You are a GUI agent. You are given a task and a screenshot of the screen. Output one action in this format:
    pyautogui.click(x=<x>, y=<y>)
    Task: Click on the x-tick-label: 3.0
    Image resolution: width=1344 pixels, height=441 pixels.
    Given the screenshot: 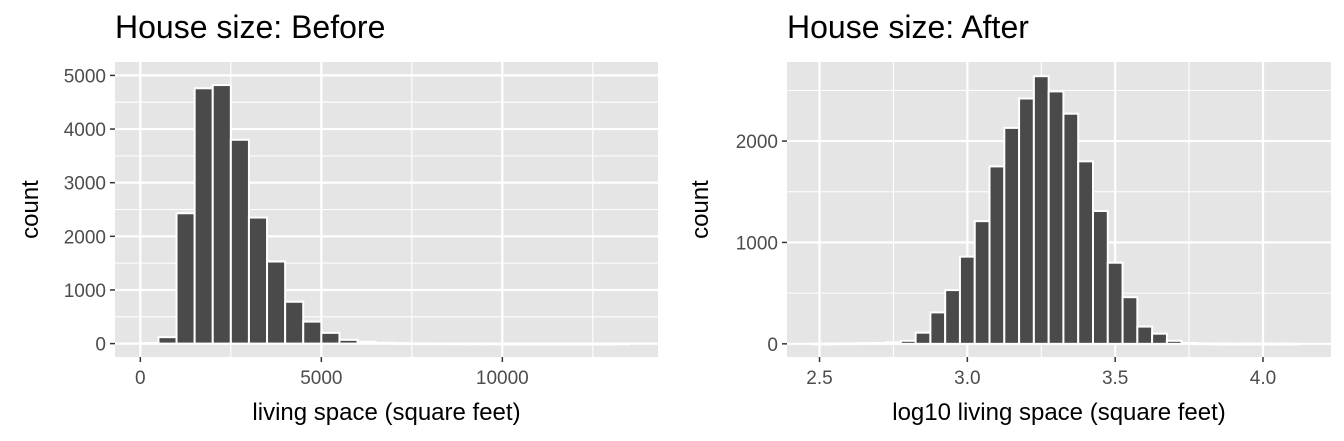 What is the action you would take?
    pyautogui.click(x=967, y=378)
    